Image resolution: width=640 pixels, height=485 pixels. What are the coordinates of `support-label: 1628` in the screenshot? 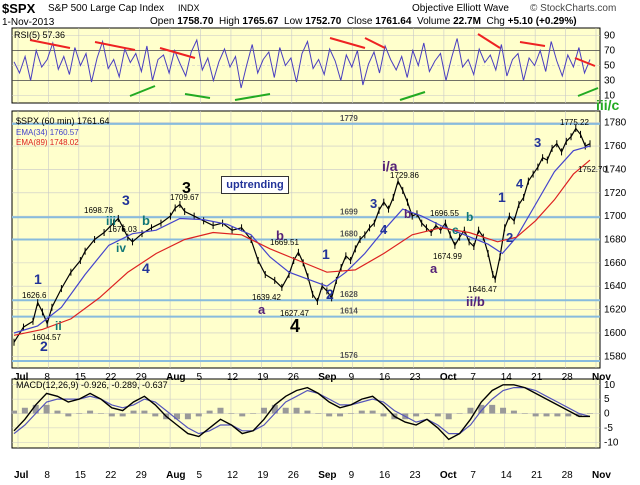 It's located at (349, 294).